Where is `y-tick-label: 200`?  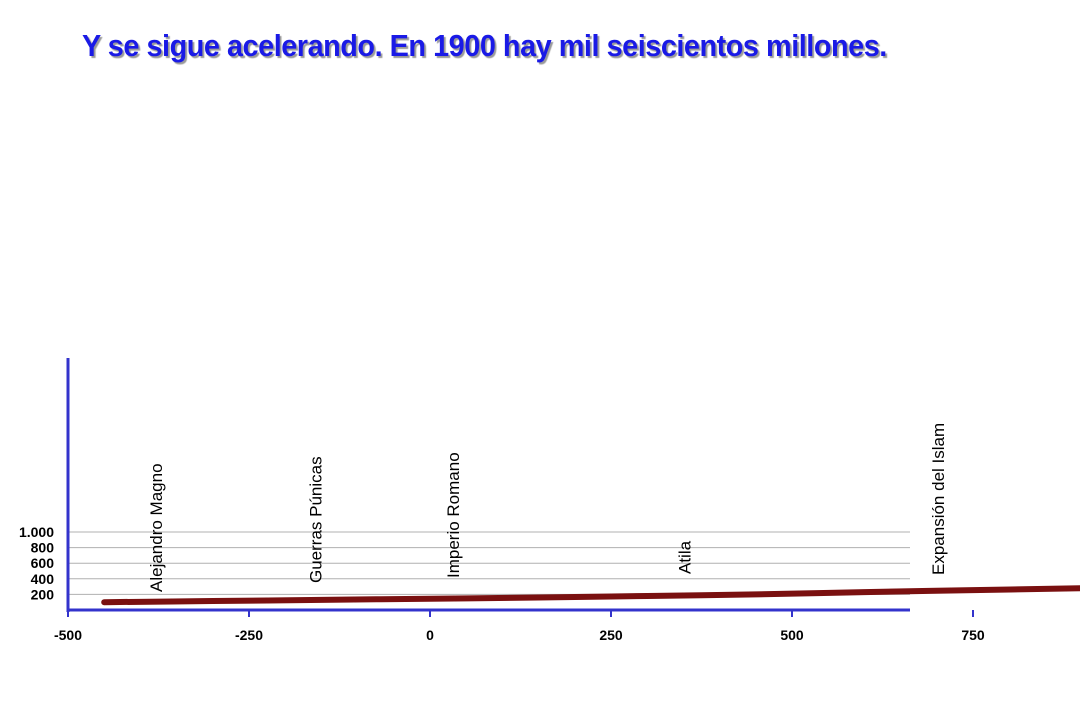 y-tick-label: 200 is located at coordinates (43, 594).